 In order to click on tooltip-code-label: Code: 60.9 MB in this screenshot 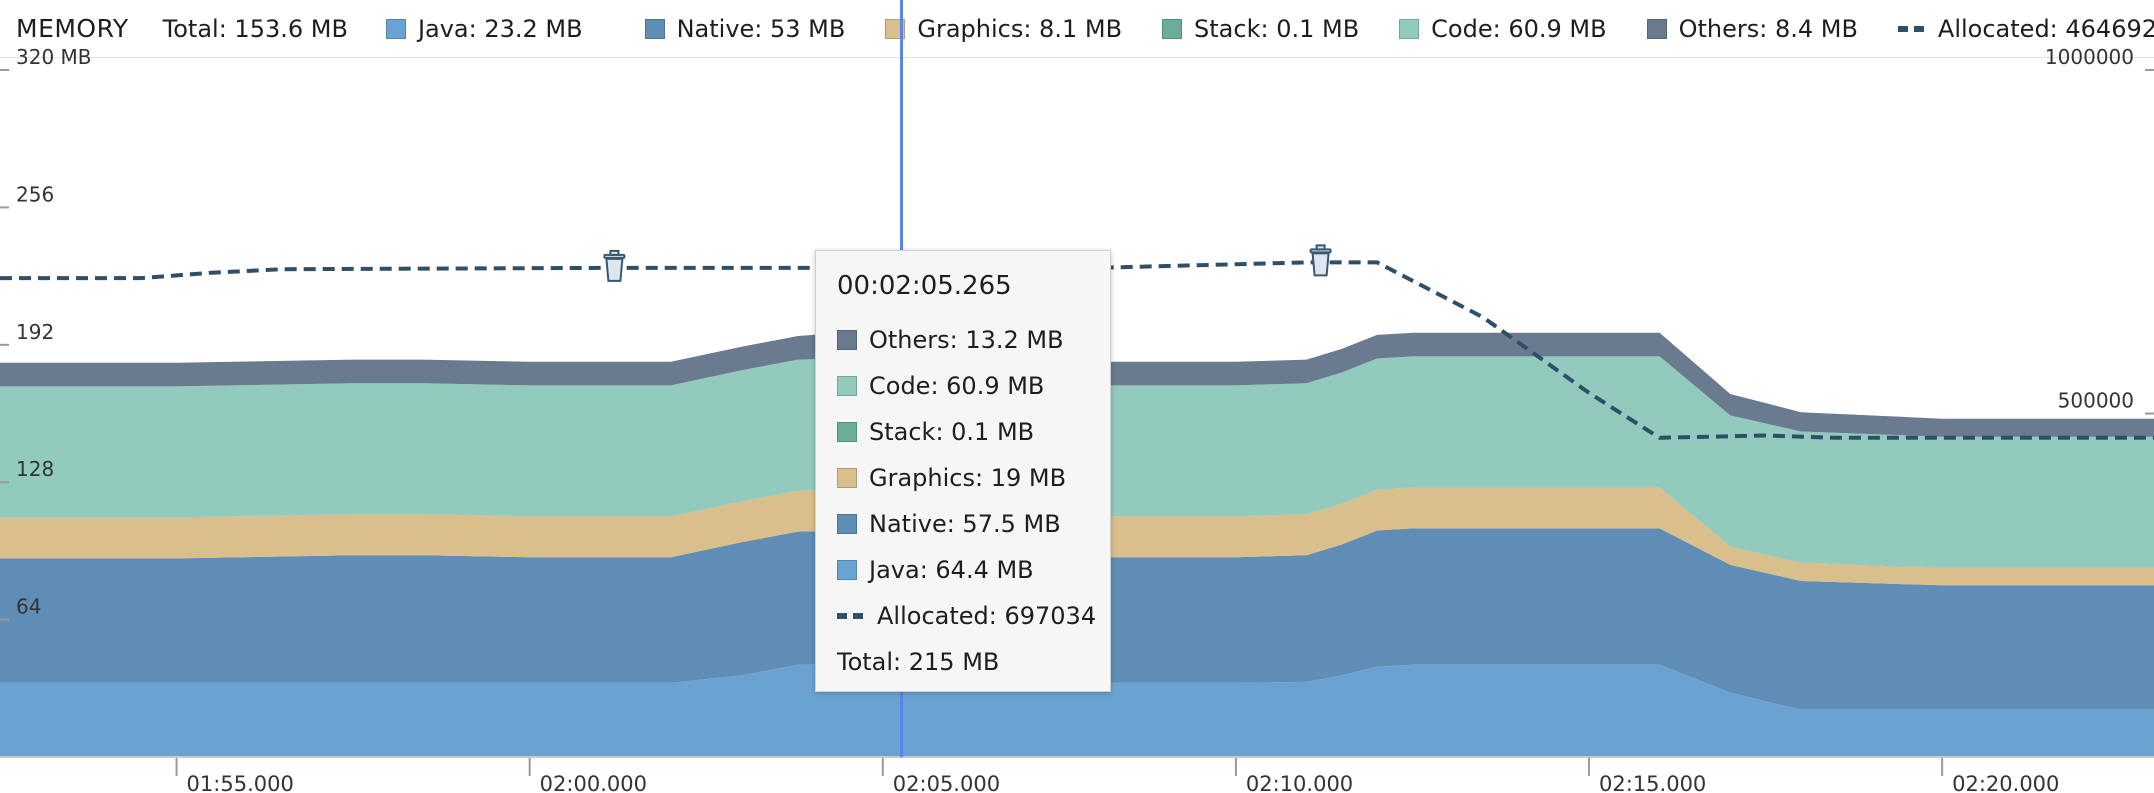, I will do `click(957, 386)`.